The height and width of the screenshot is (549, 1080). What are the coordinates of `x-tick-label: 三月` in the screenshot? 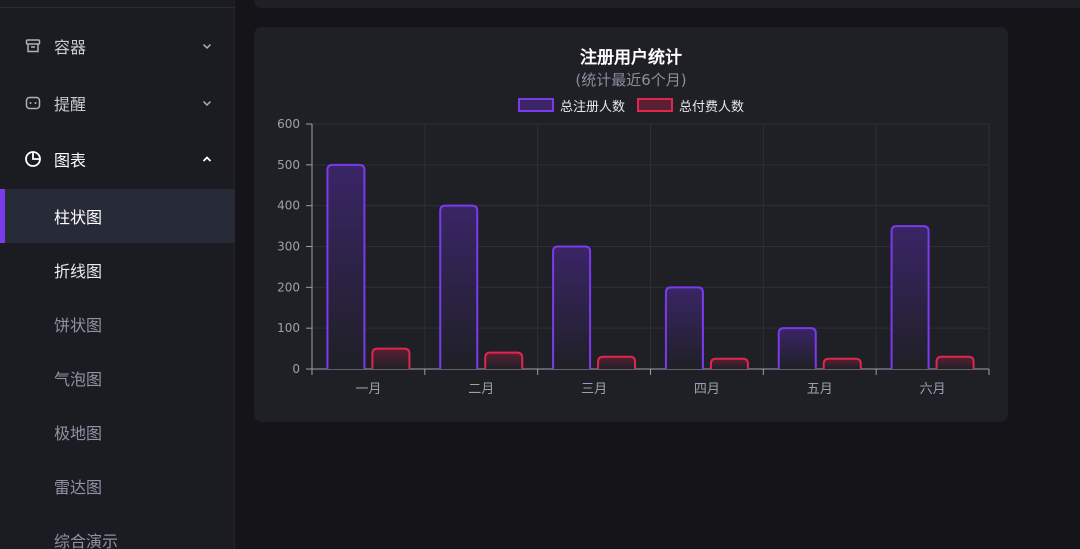 It's located at (594, 389).